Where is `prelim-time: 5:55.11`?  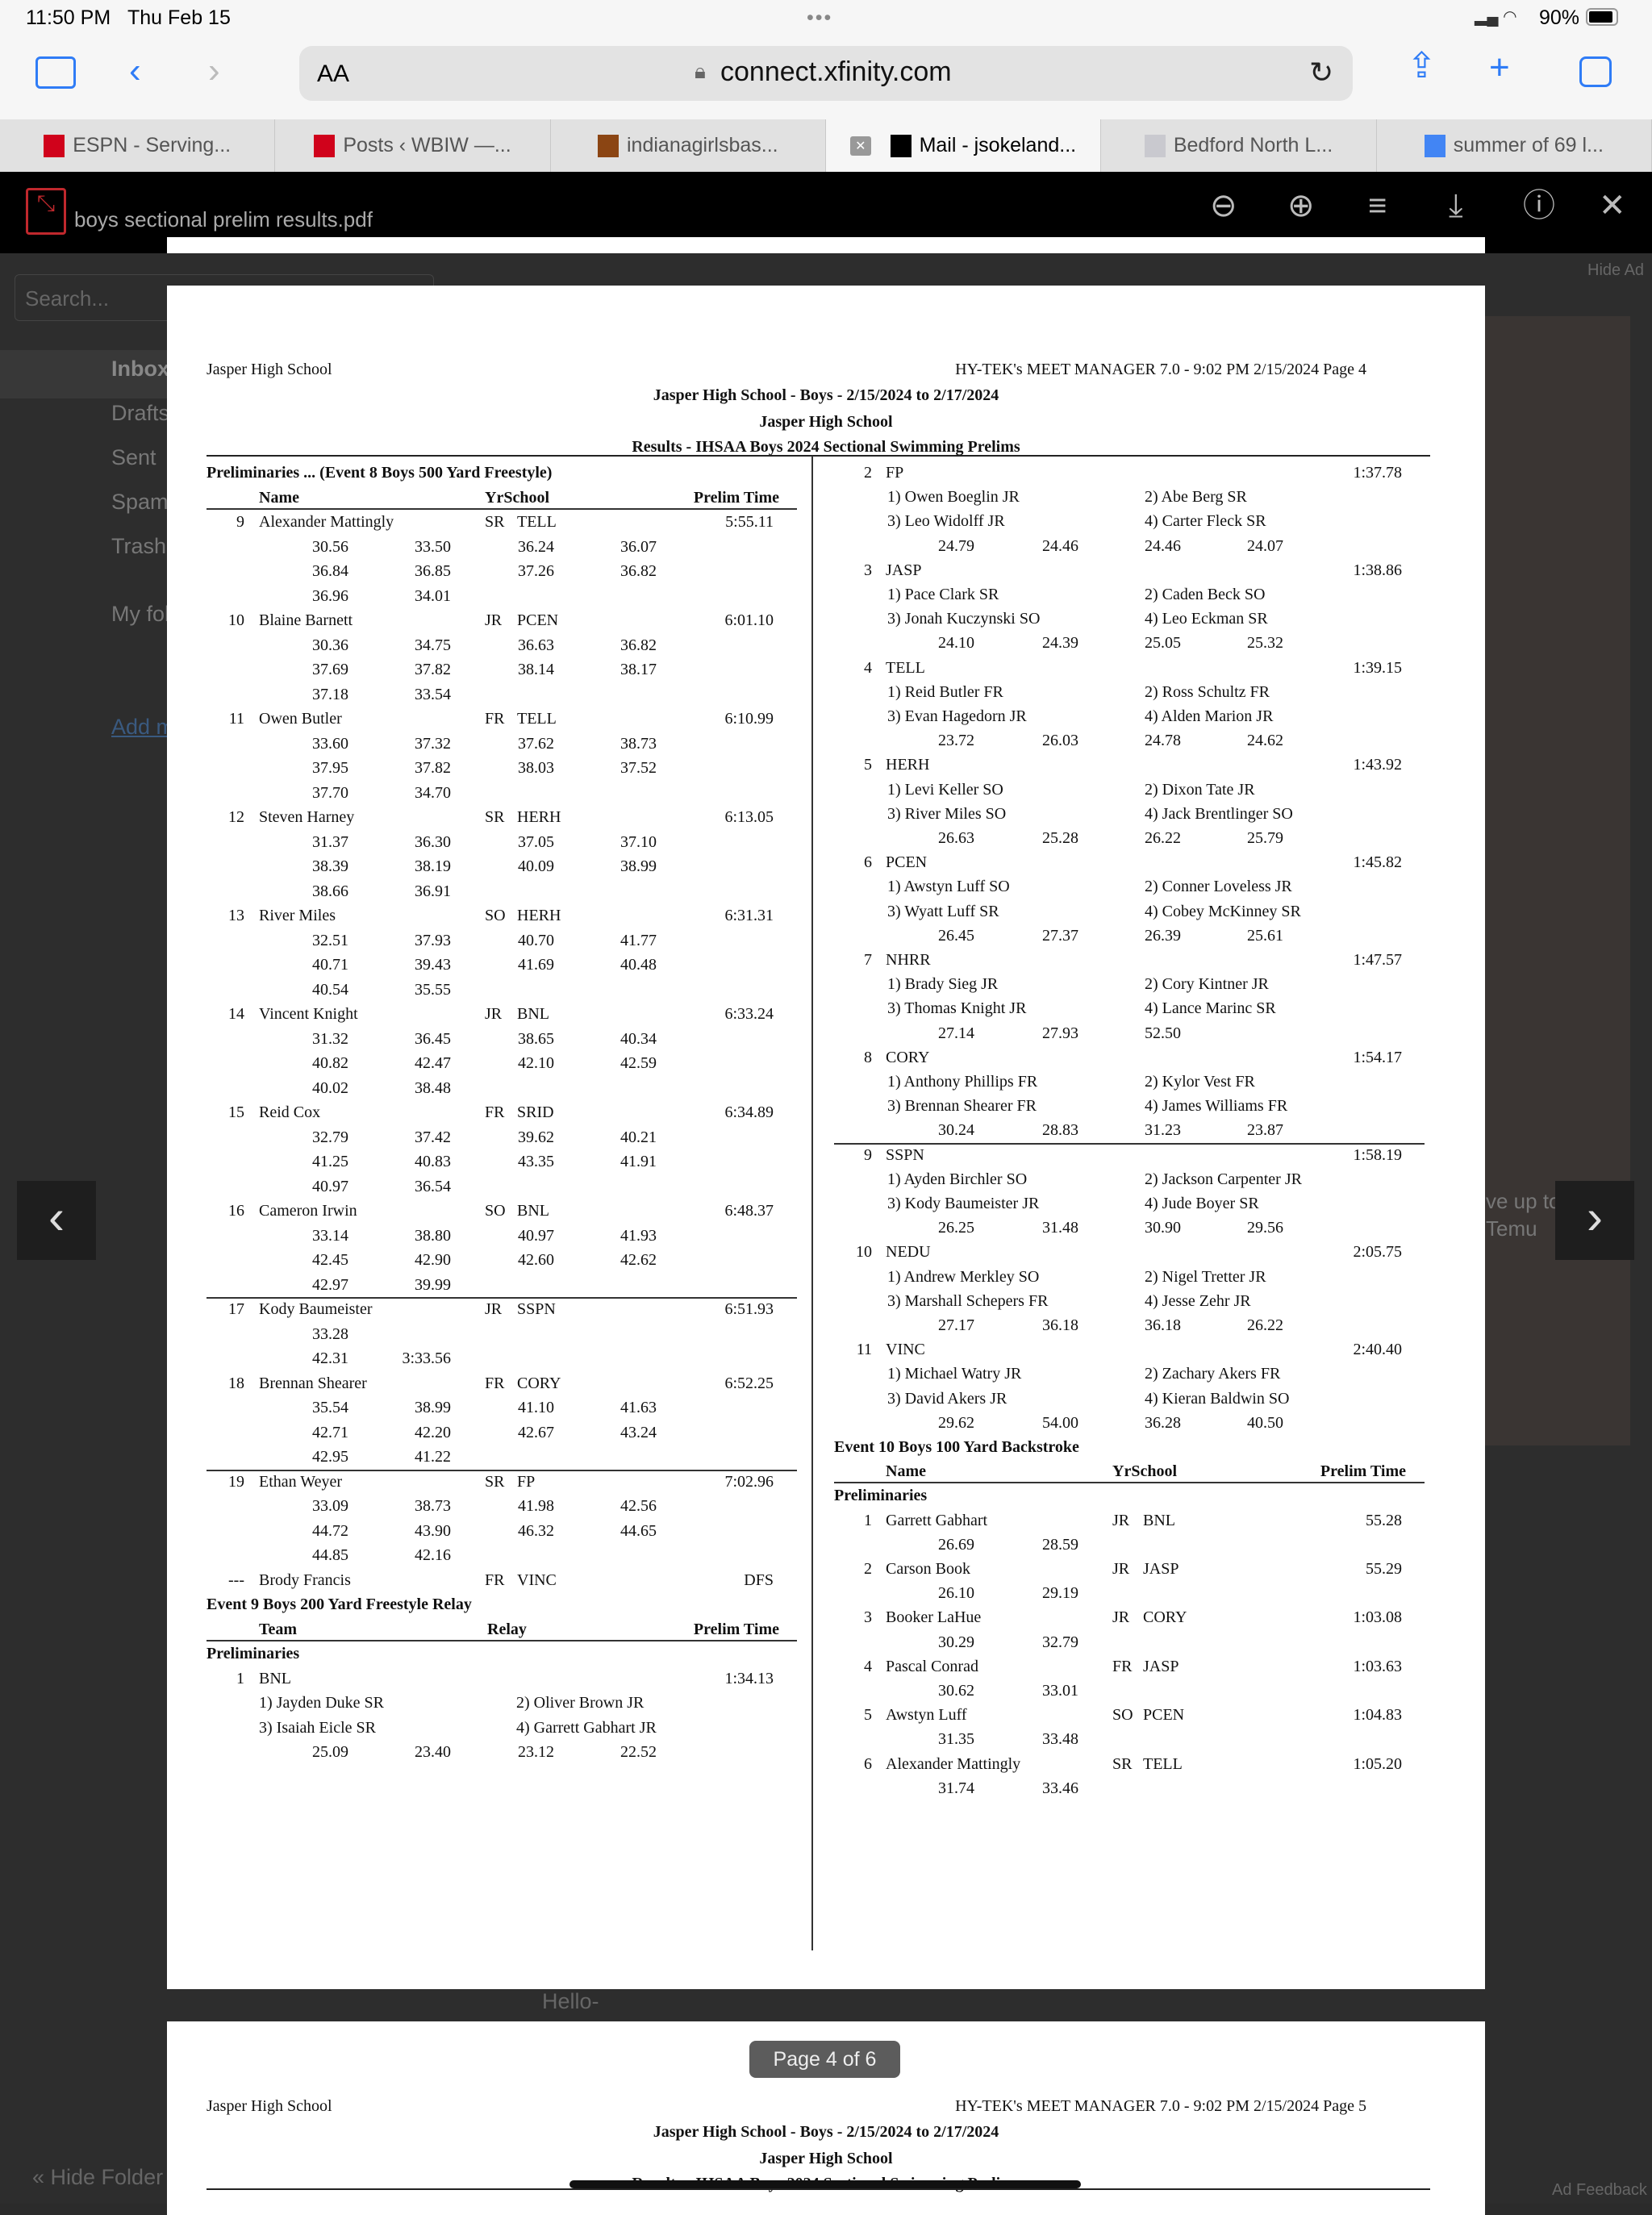 prelim-time: 5:55.11 is located at coordinates (750, 522).